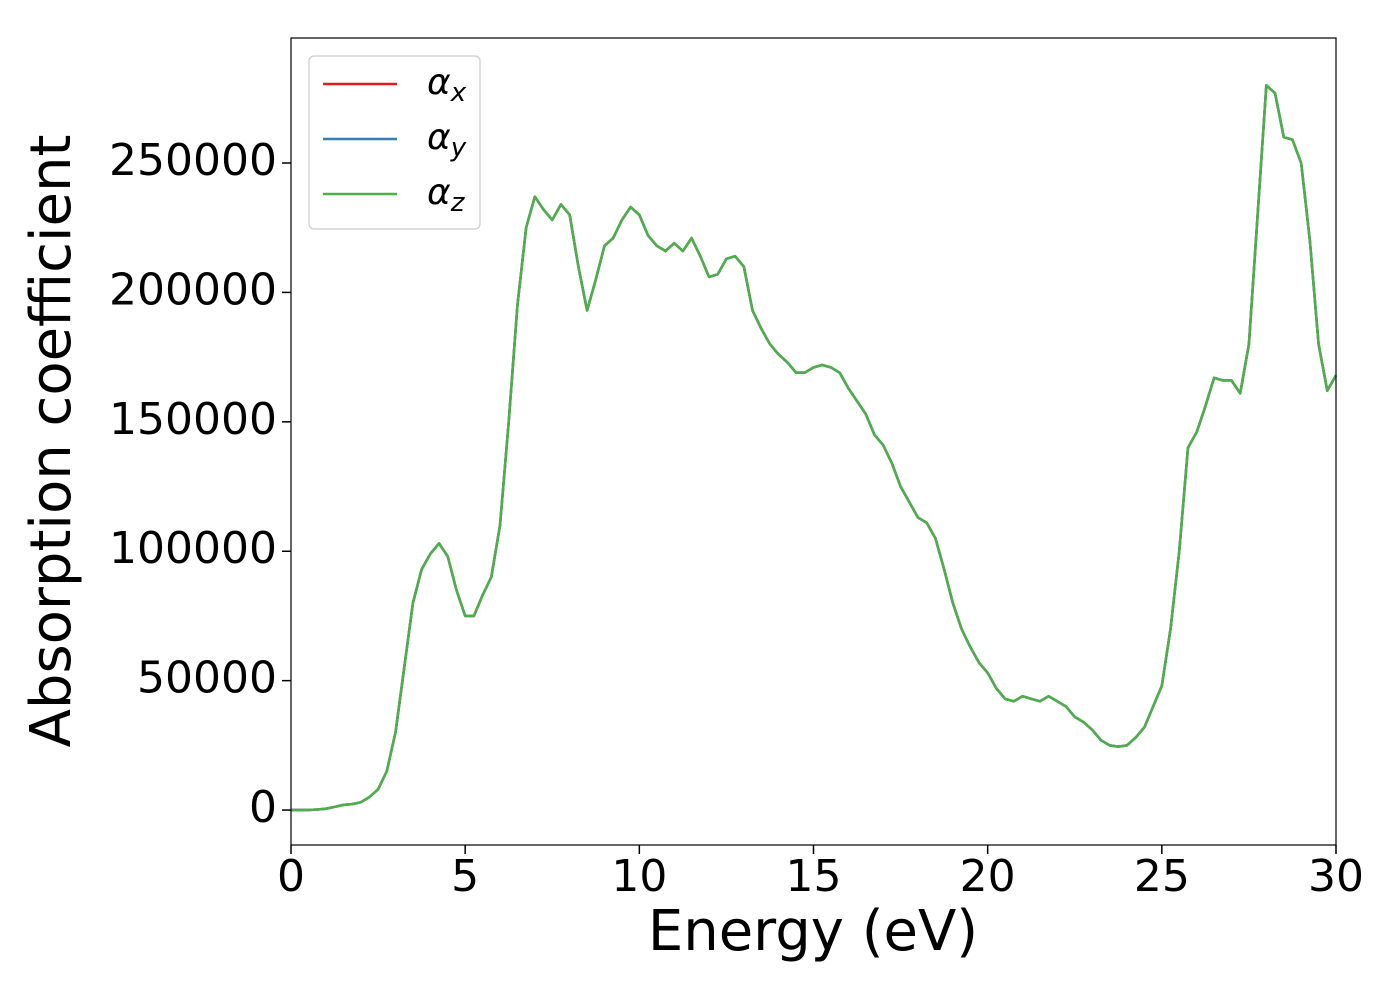  Describe the element at coordinates (207, 678) in the screenshot. I see `y-tick-label: 50000` at that location.